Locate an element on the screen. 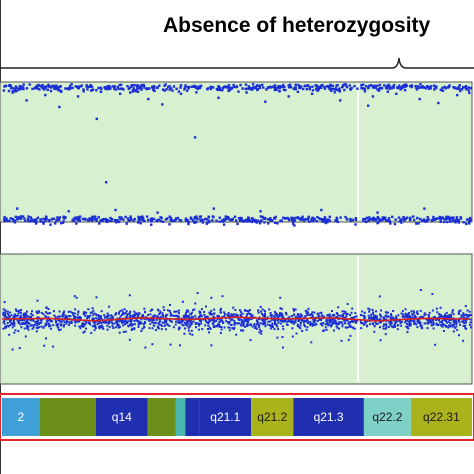  ideogram-band is located at coordinates (122, 417).